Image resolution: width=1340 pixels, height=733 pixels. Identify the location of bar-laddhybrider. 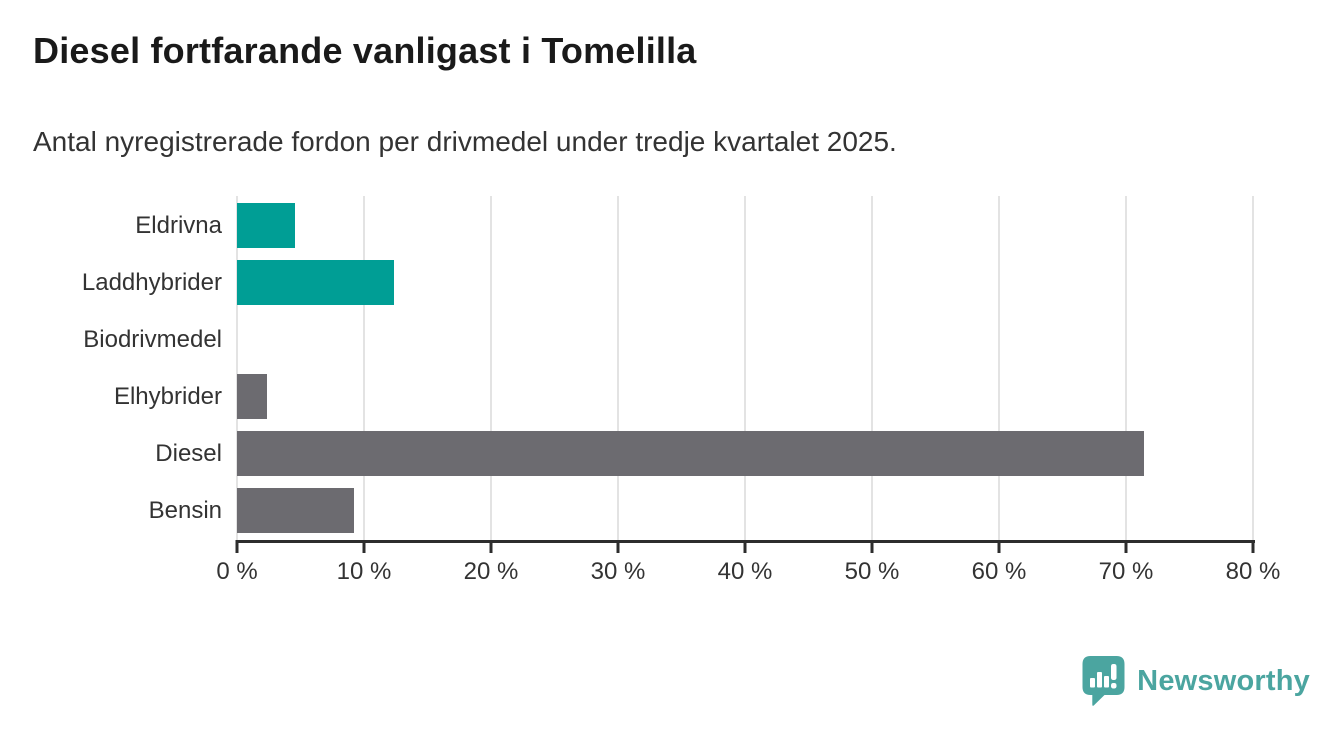
(315, 282).